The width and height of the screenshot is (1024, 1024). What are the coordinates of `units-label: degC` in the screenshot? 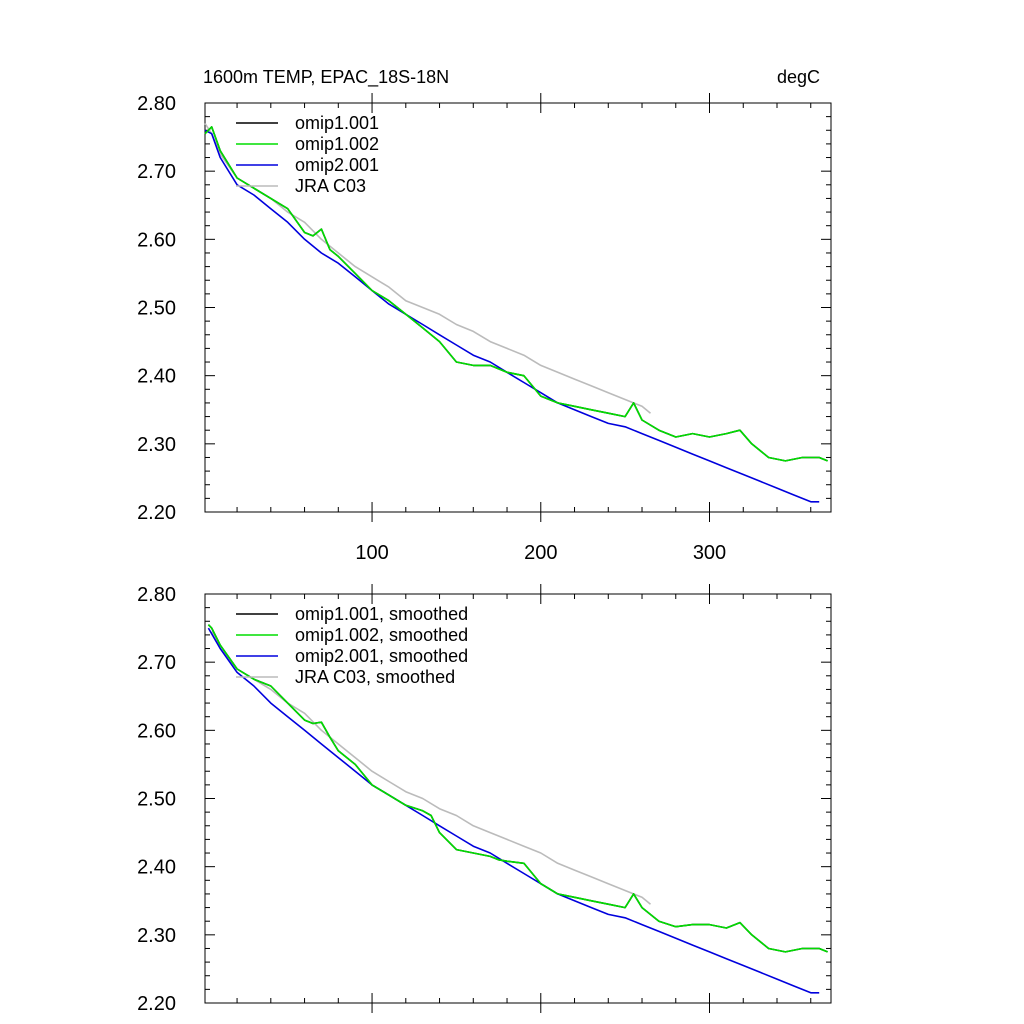 It's located at (798, 77).